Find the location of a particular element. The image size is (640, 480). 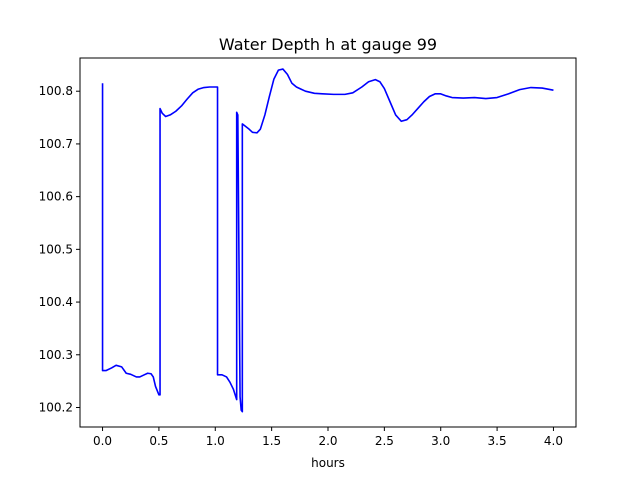

x-axis: 0.0 0.5 1.0 1.5 2.0 2.5 3.0 3.5 4.0 is located at coordinates (328, 437).